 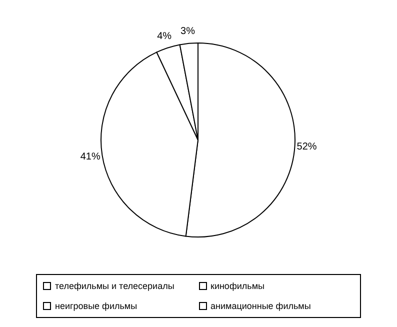 I want to click on data-label: 4%, so click(x=164, y=36).